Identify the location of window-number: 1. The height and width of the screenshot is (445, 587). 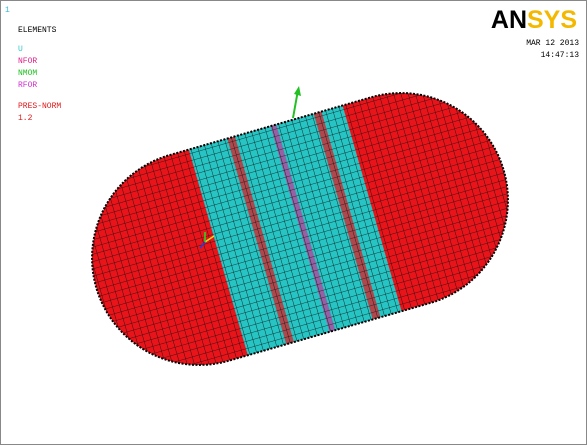
(7, 10).